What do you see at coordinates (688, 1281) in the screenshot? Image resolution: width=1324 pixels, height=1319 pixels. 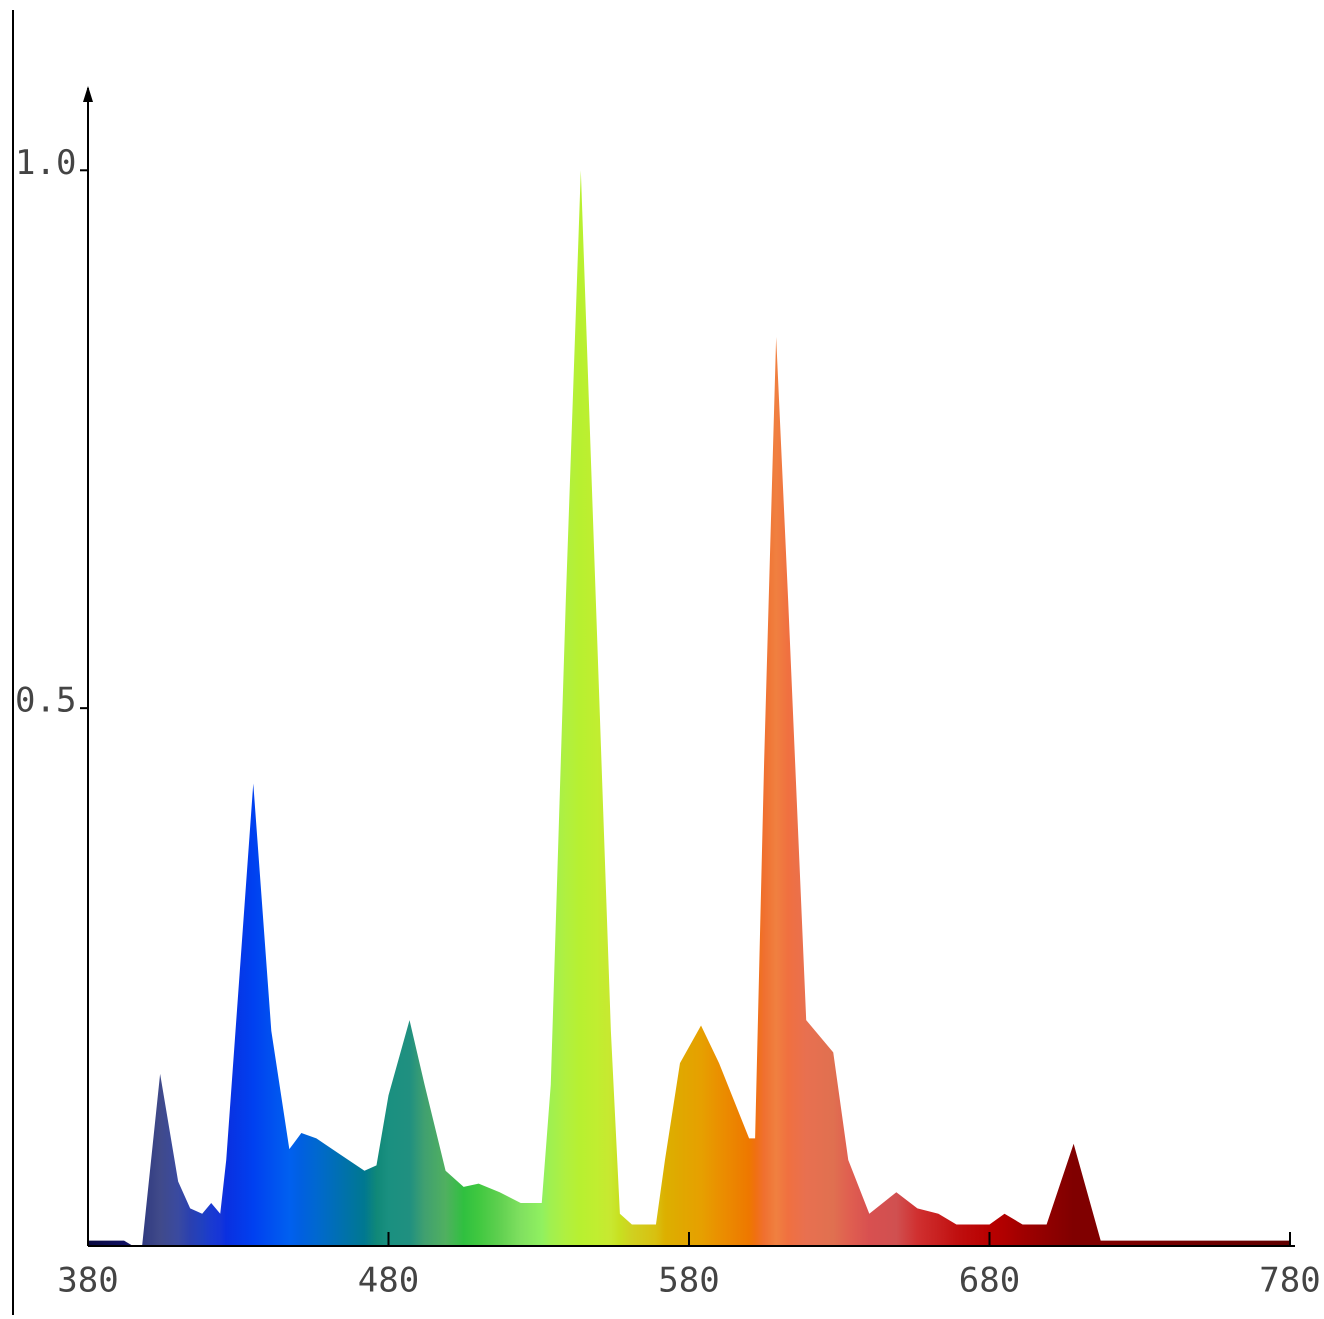 I see `x-tick-label: 580` at bounding box center [688, 1281].